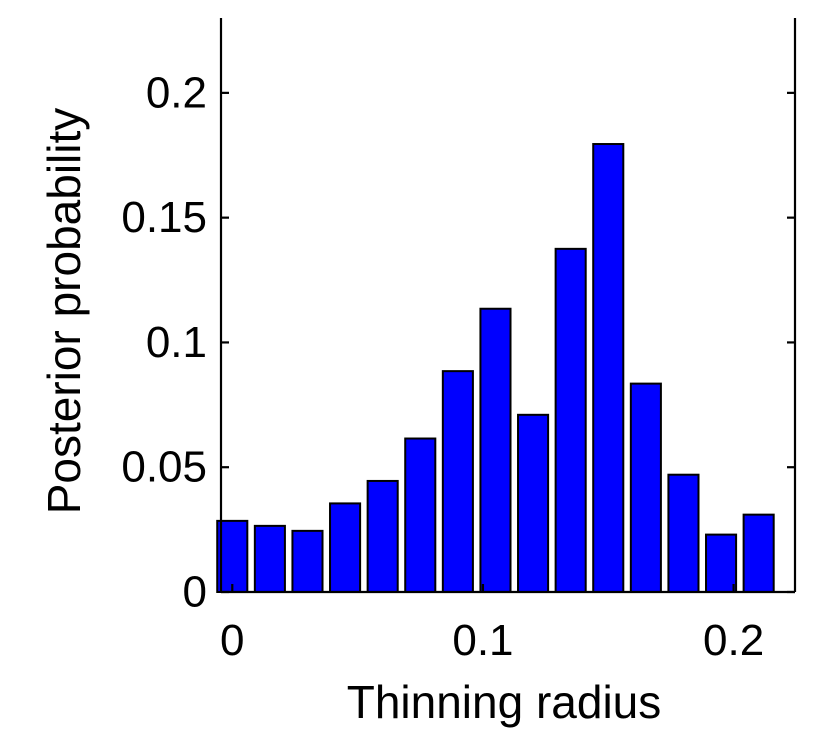 The image size is (814, 734). What do you see at coordinates (504, 702) in the screenshot?
I see `x-axis-label: Thinning radius` at bounding box center [504, 702].